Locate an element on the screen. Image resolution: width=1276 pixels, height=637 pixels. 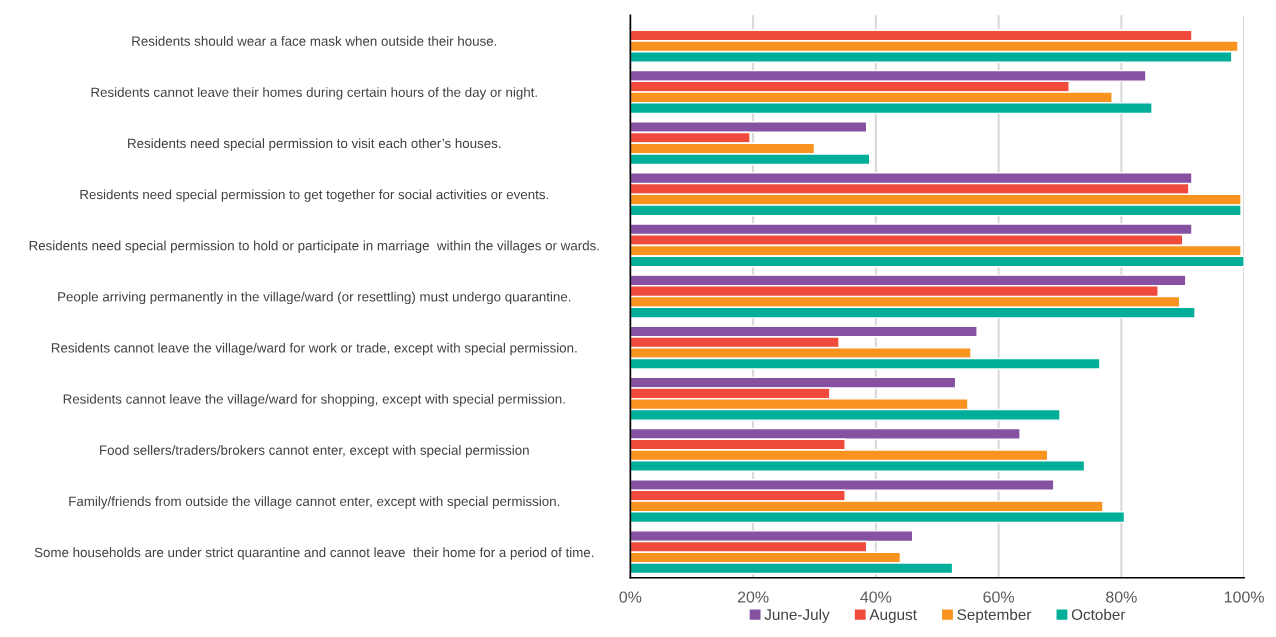
legend-label: September is located at coordinates (994, 616).